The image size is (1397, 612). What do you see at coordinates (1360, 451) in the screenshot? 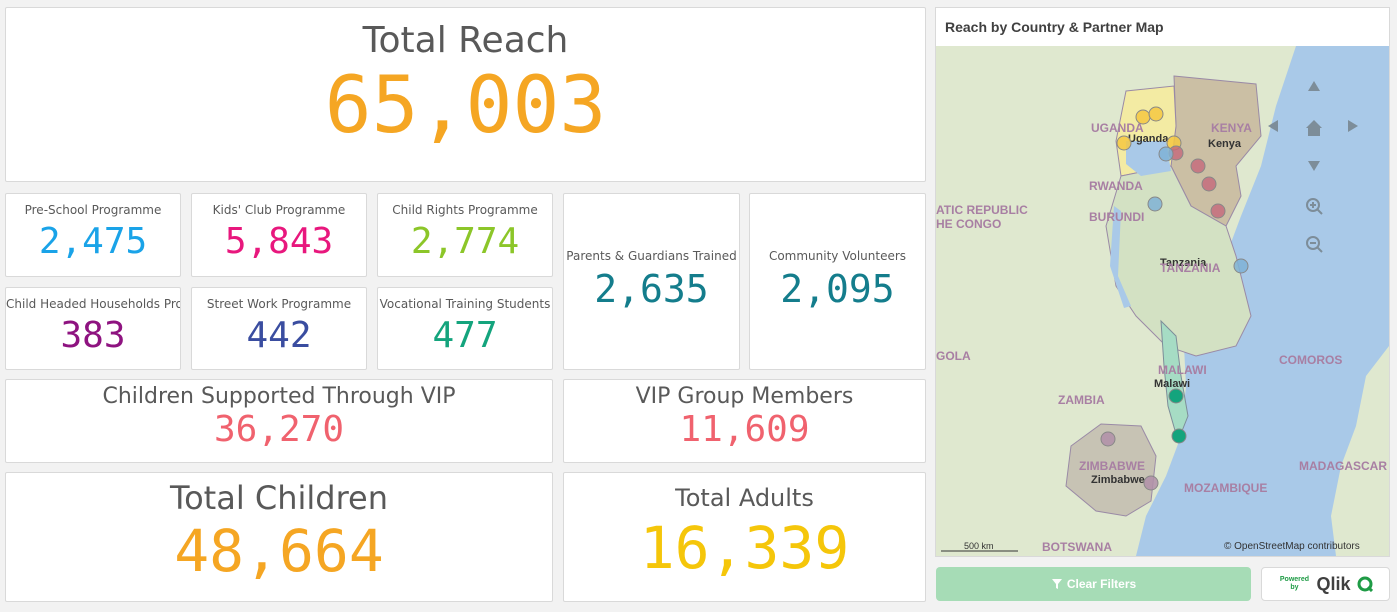
I see `madagascar-land` at bounding box center [1360, 451].